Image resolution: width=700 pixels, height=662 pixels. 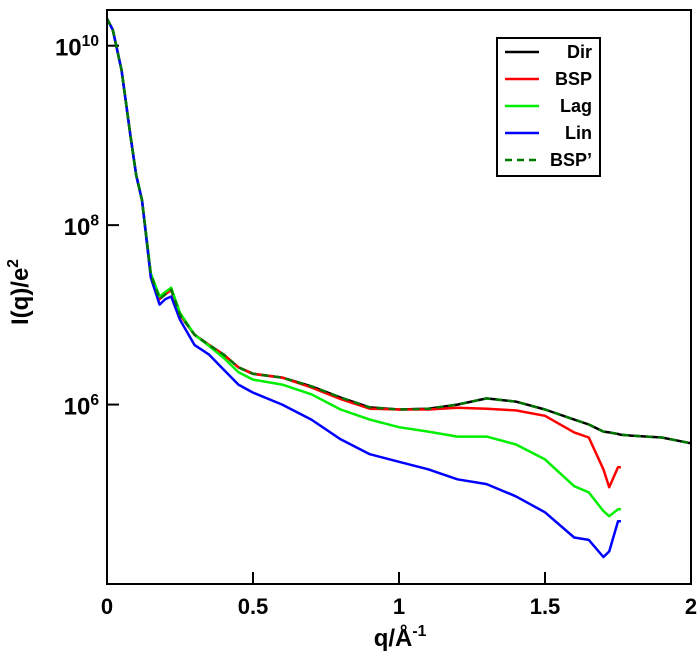 I want to click on x-tick-label: 1, so click(x=399, y=606).